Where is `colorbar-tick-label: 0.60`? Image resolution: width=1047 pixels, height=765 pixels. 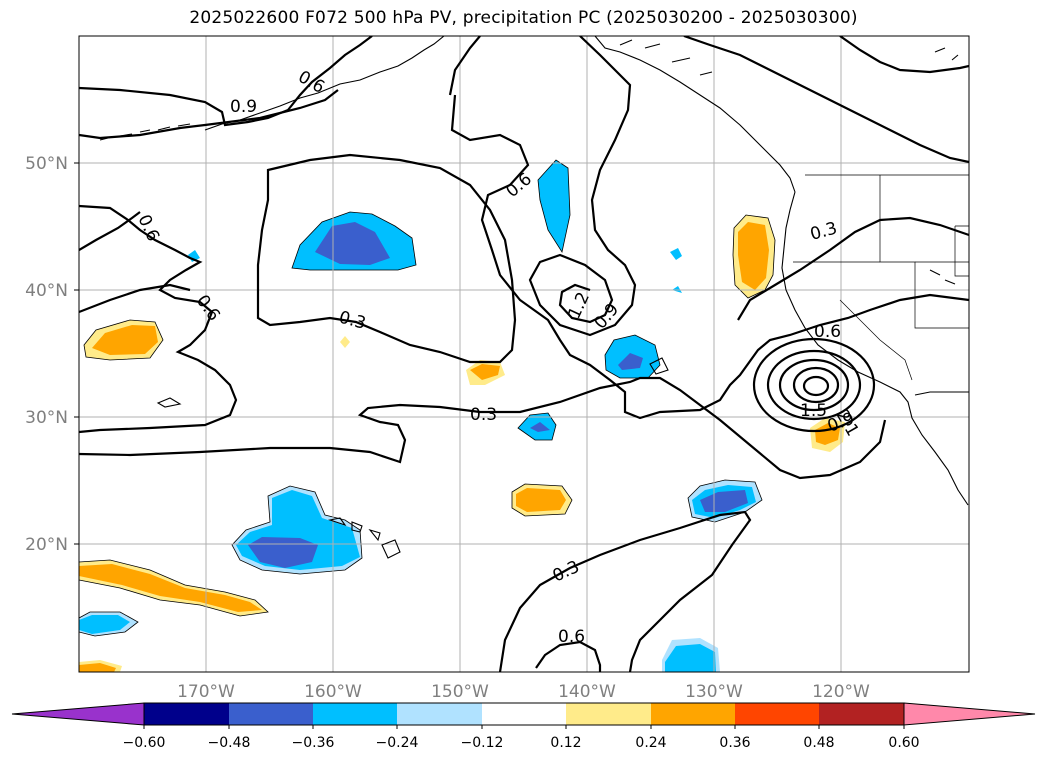 colorbar-tick-label: 0.60 is located at coordinates (903, 743).